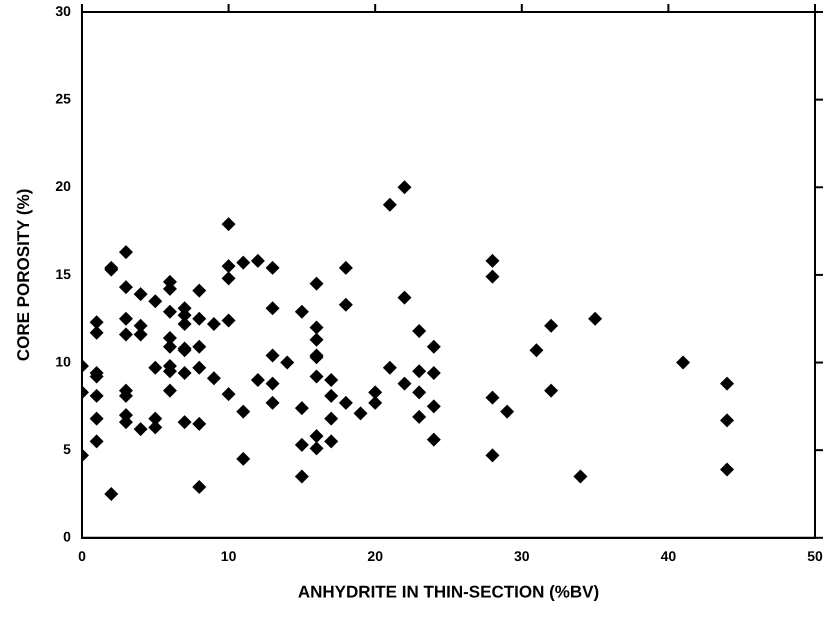 The image size is (827, 617). I want to click on y-tick-label: 5, so click(67, 449).